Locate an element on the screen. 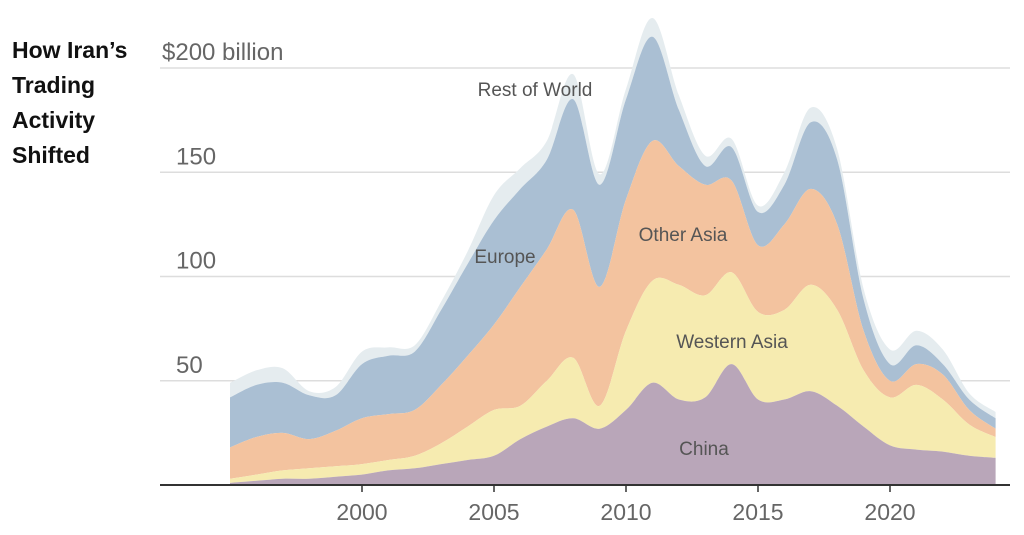 The height and width of the screenshot is (535, 1024). x-tick-label: 2005 is located at coordinates (493, 512).